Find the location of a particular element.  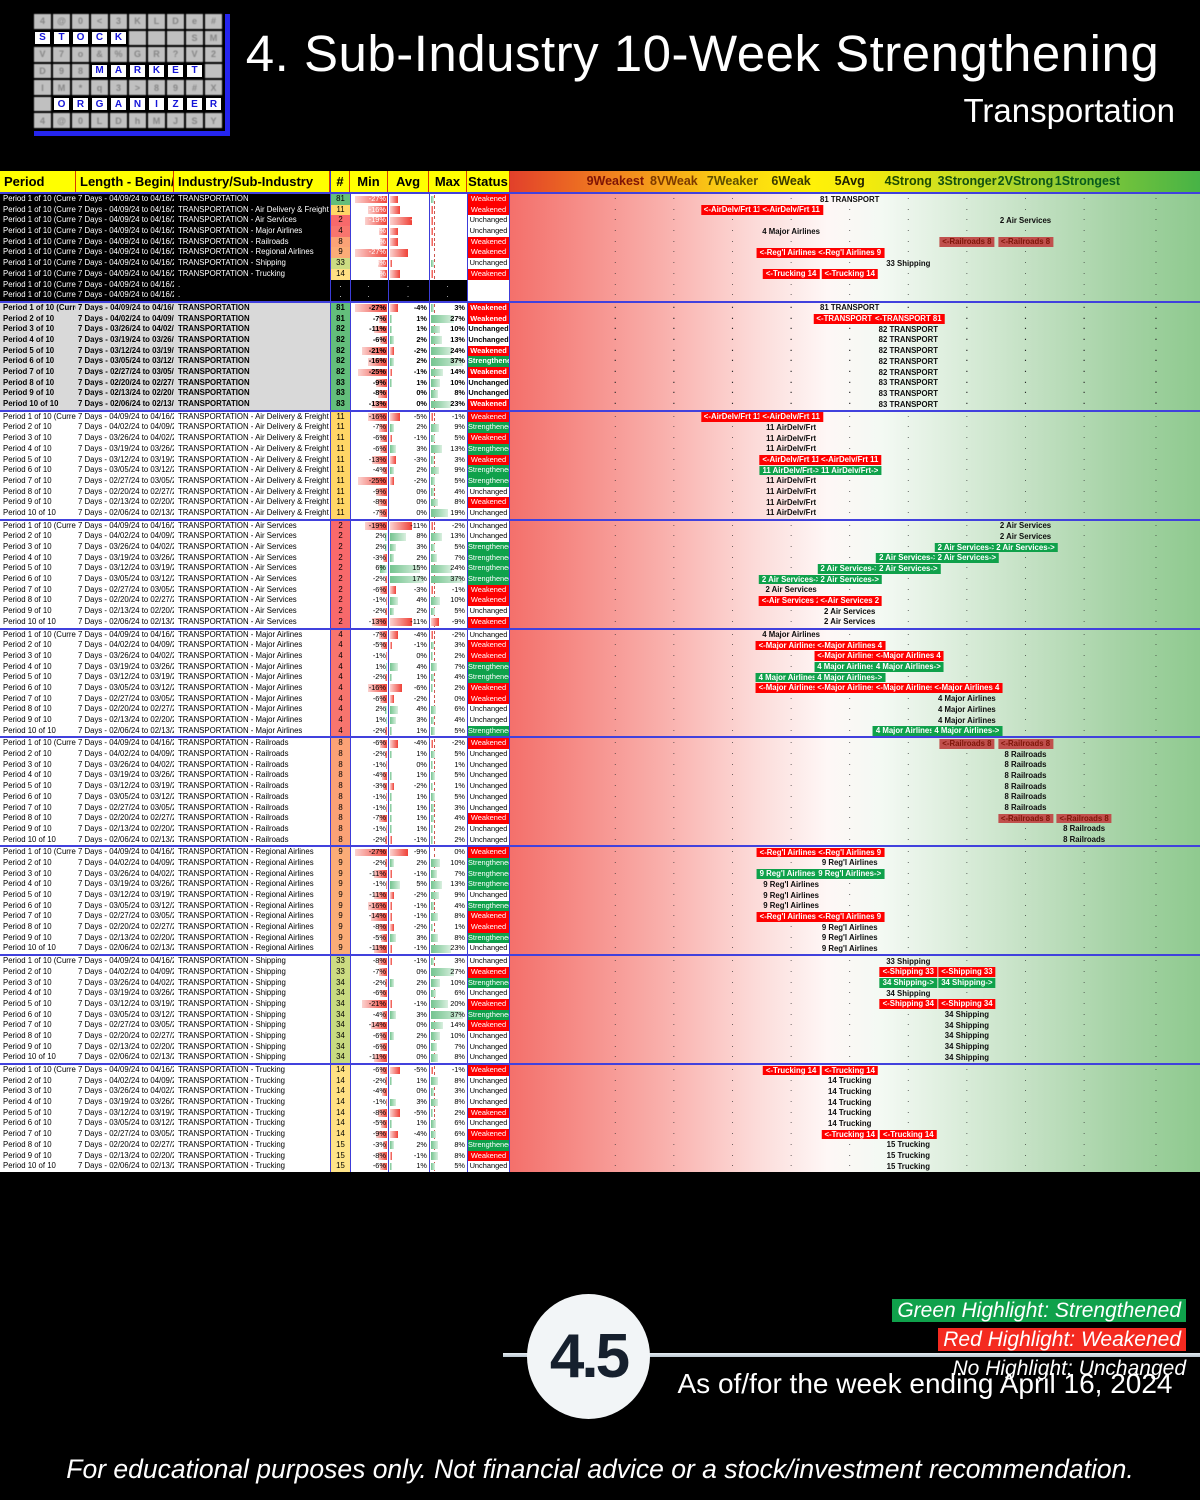

length-cell: 7 Days - 04/02/24 to 04/09/24 is located at coordinates (126, 536).